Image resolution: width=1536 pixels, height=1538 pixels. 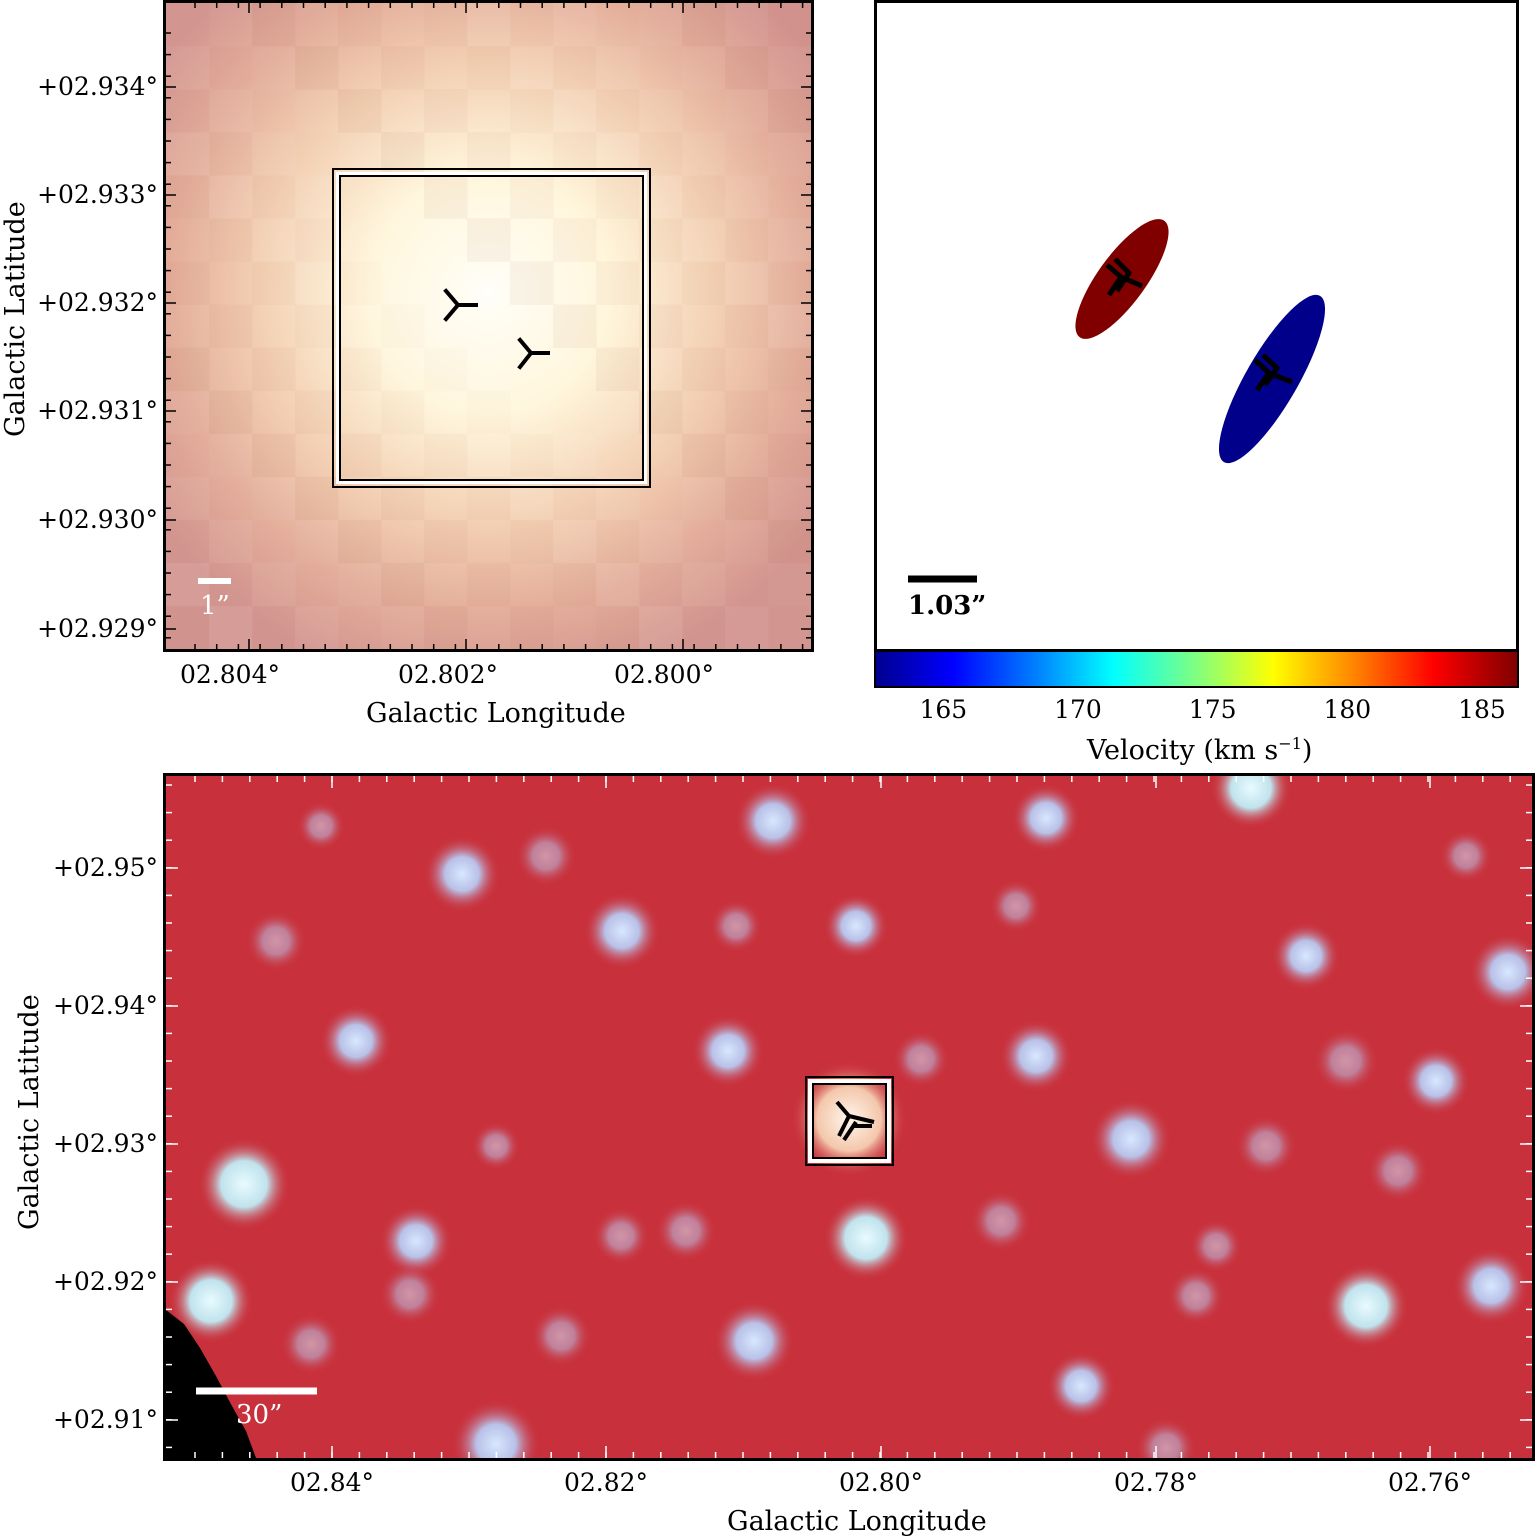 What do you see at coordinates (1273, 372) in the screenshot?
I see `source-marker-blue` at bounding box center [1273, 372].